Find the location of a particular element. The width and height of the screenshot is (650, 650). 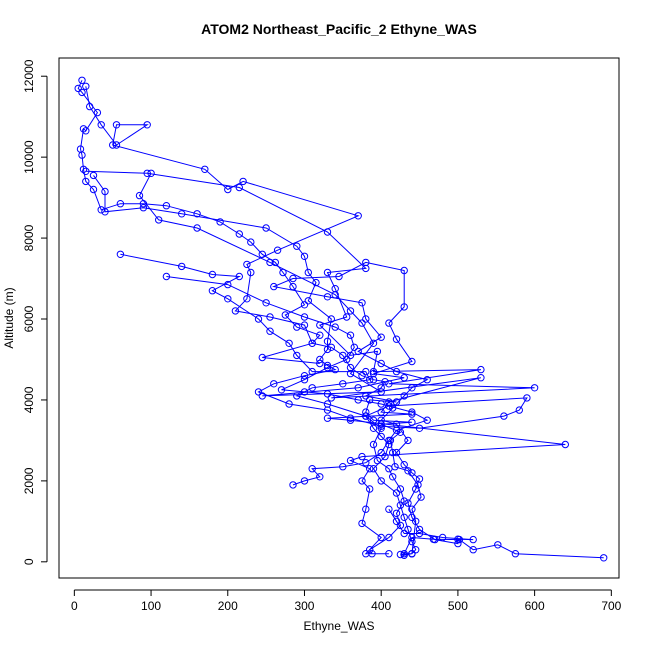

x-axis: 0 100 200 300 400 500 600 700 is located at coordinates (346, 601).